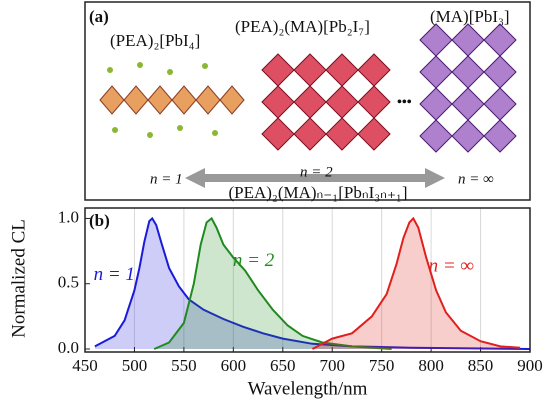 This screenshot has height=404, width=558. I want to click on x-tick-label: 500, so click(135, 365).